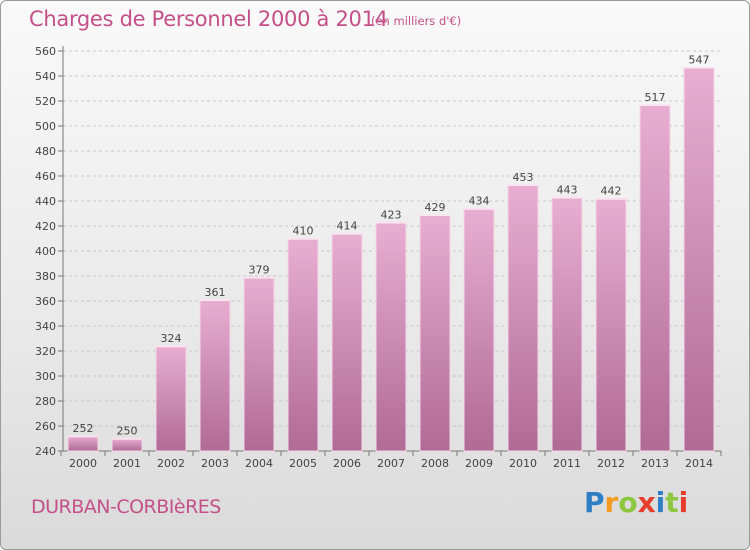 Image resolution: width=750 pixels, height=550 pixels. I want to click on x-tick-label-2006: 2006, so click(347, 463).